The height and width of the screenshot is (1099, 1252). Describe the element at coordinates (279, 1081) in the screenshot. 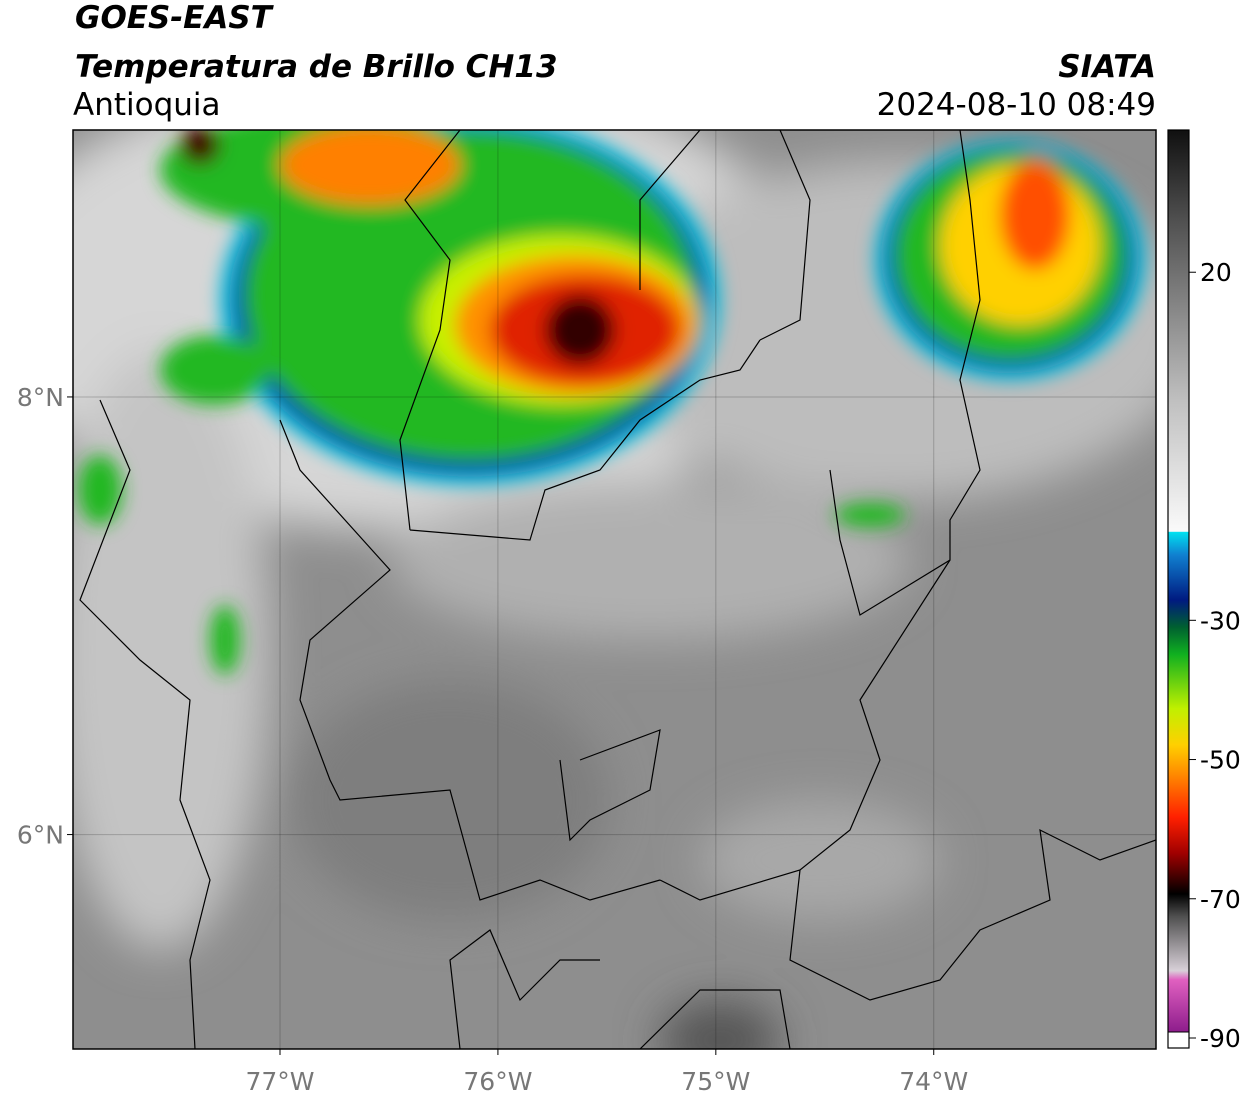

I see `x-tick-label: 77°W` at that location.